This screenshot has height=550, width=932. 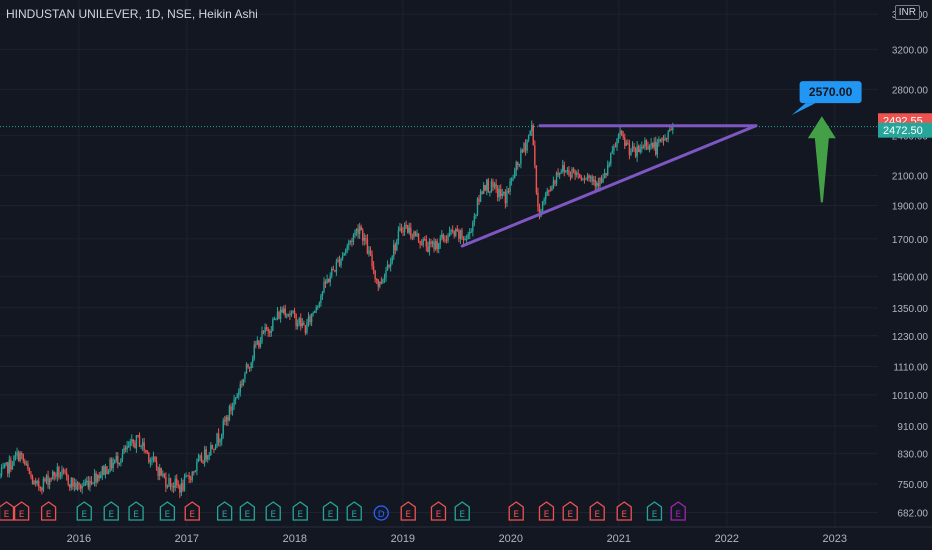 I want to click on price-label-tag, so click(x=905, y=130).